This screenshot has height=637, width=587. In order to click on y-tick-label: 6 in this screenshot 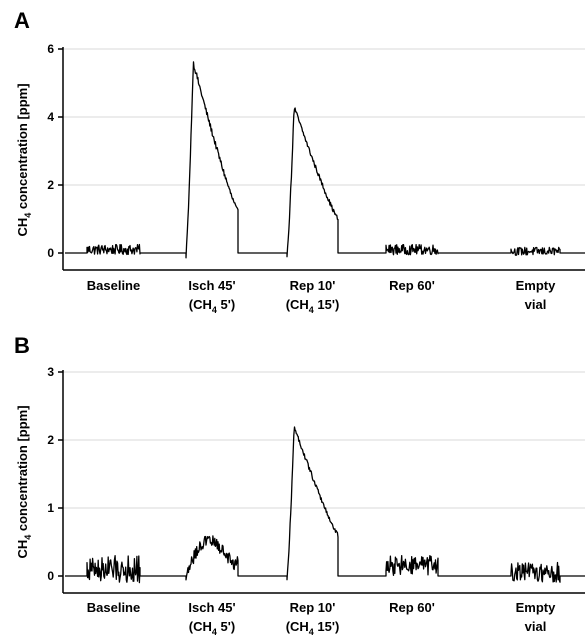, I will do `click(50, 49)`.